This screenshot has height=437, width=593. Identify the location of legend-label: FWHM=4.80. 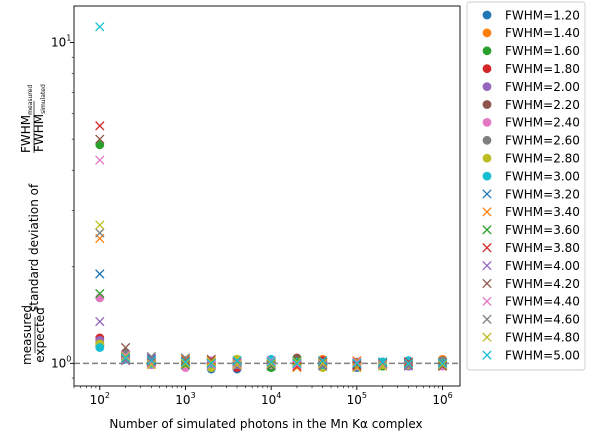
(542, 338).